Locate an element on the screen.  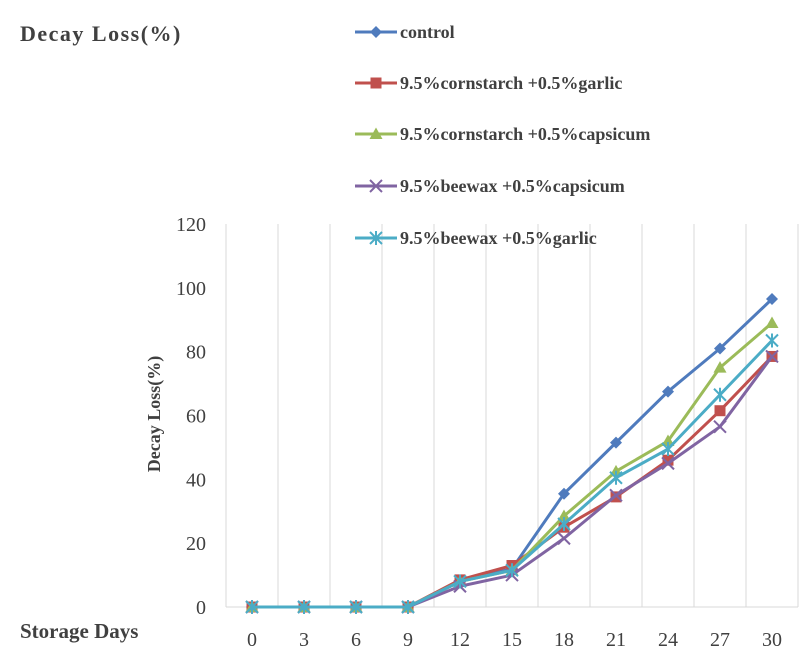
x-tick-label: 6 is located at coordinates (356, 640).